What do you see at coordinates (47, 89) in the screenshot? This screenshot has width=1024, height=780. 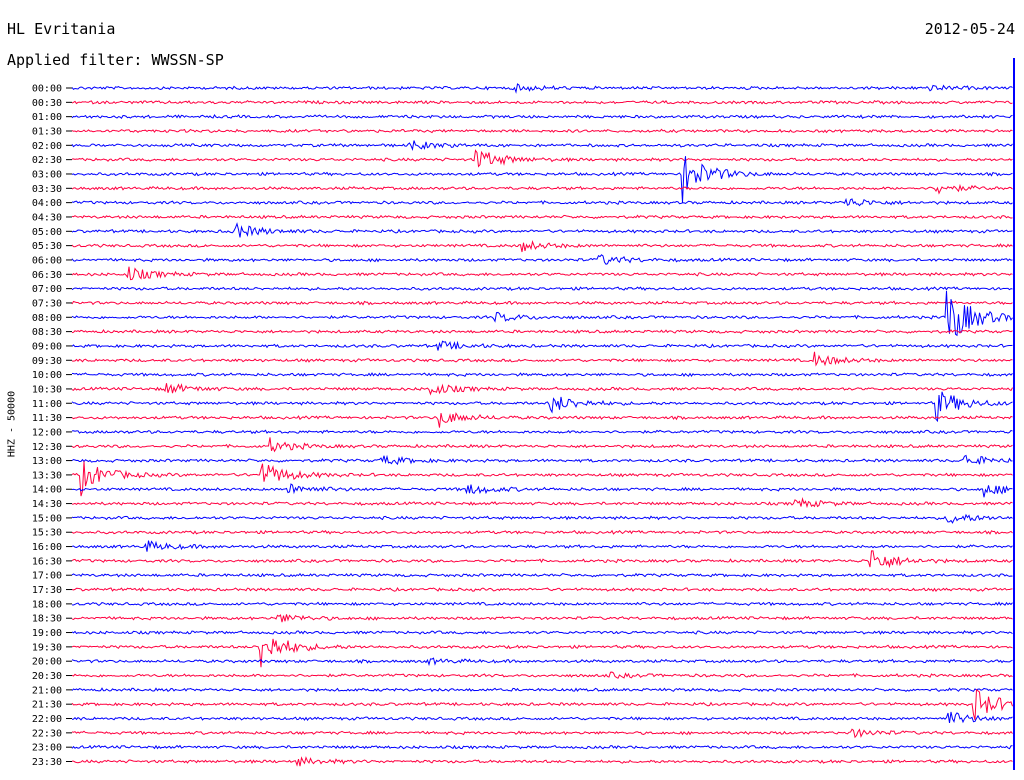 I see `time-label: 00:00` at bounding box center [47, 89].